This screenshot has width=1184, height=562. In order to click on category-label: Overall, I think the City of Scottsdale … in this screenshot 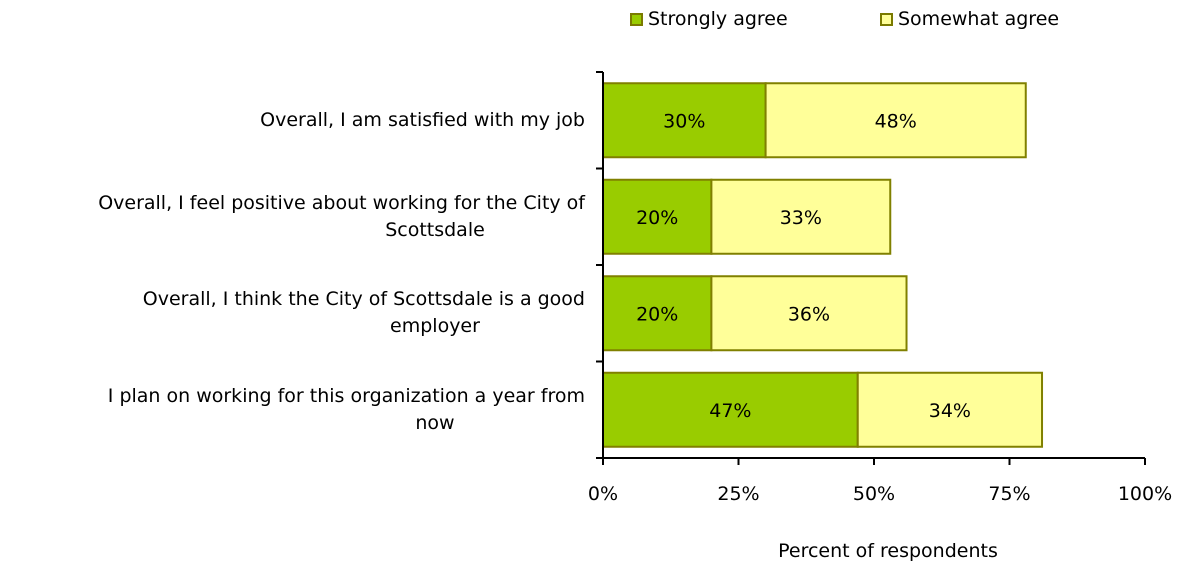, I will do `click(292, 313)`.